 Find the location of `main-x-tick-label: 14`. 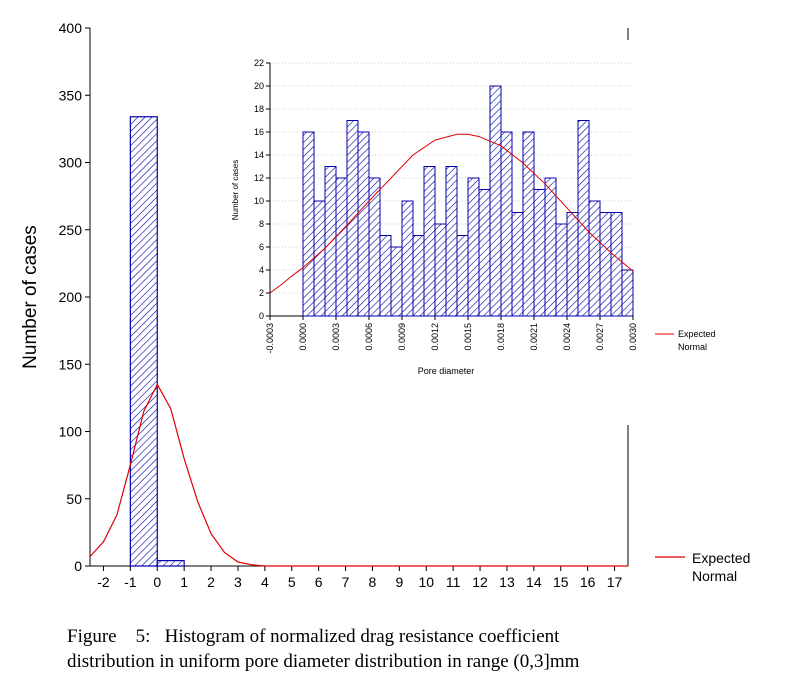

main-x-tick-label: 14 is located at coordinates (534, 582).